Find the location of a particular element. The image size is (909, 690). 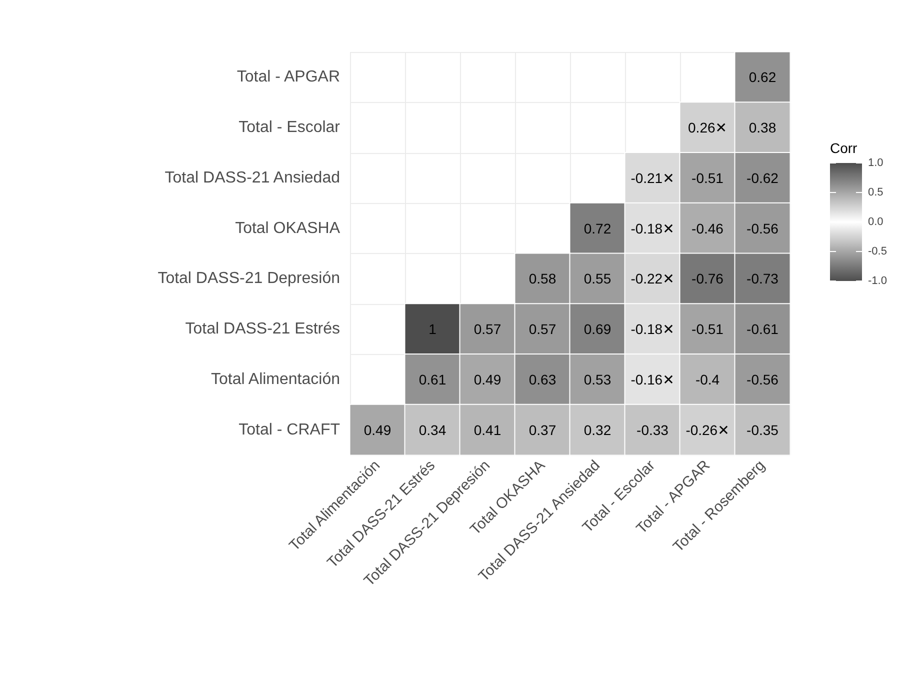

data-label: -0.76 is located at coordinates (708, 278).